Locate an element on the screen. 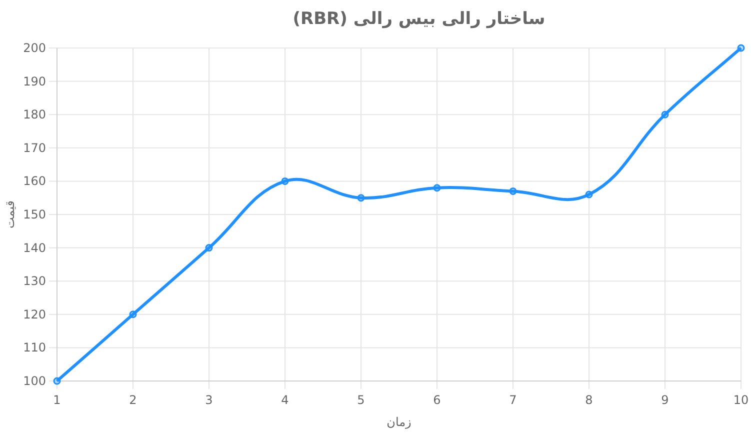  chart-title: ساختار رالی بیس رالی (RBR) is located at coordinates (419, 19).